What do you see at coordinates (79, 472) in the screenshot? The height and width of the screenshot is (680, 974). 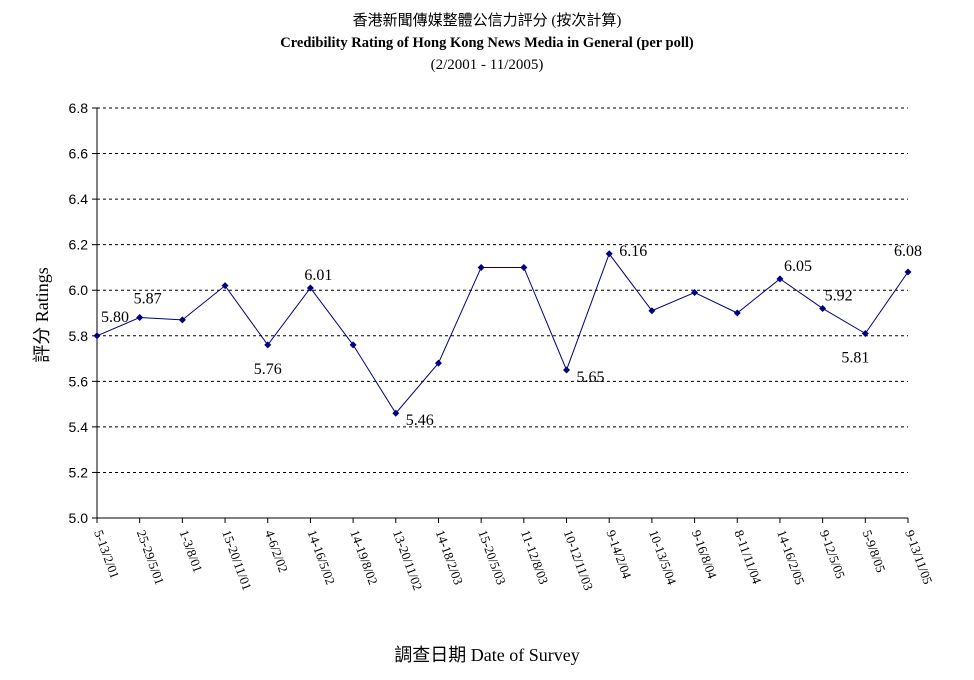 I see `y-tick-label: 5.2` at bounding box center [79, 472].